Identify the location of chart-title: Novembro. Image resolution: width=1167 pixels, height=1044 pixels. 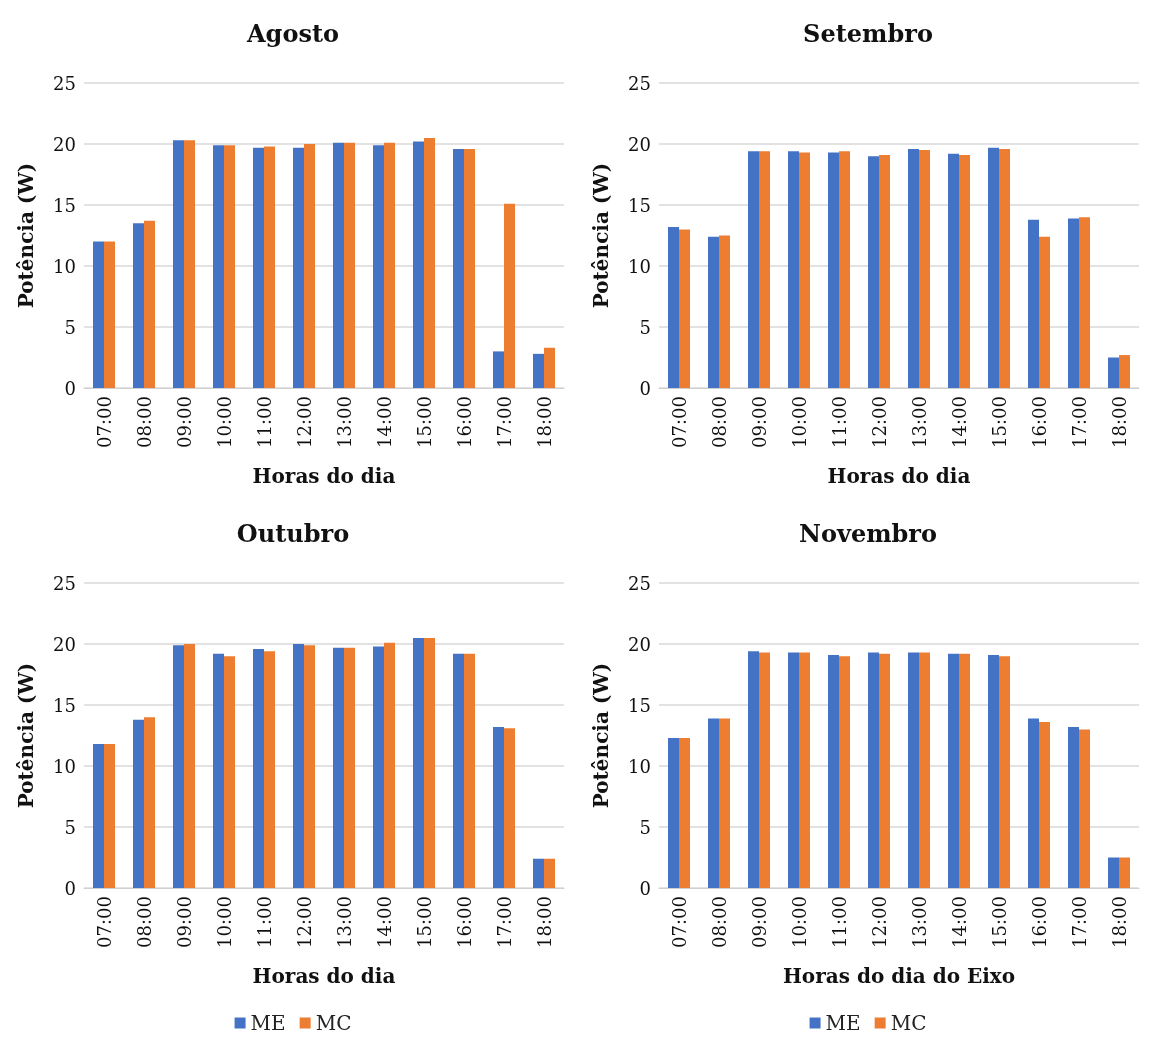
(868, 533).